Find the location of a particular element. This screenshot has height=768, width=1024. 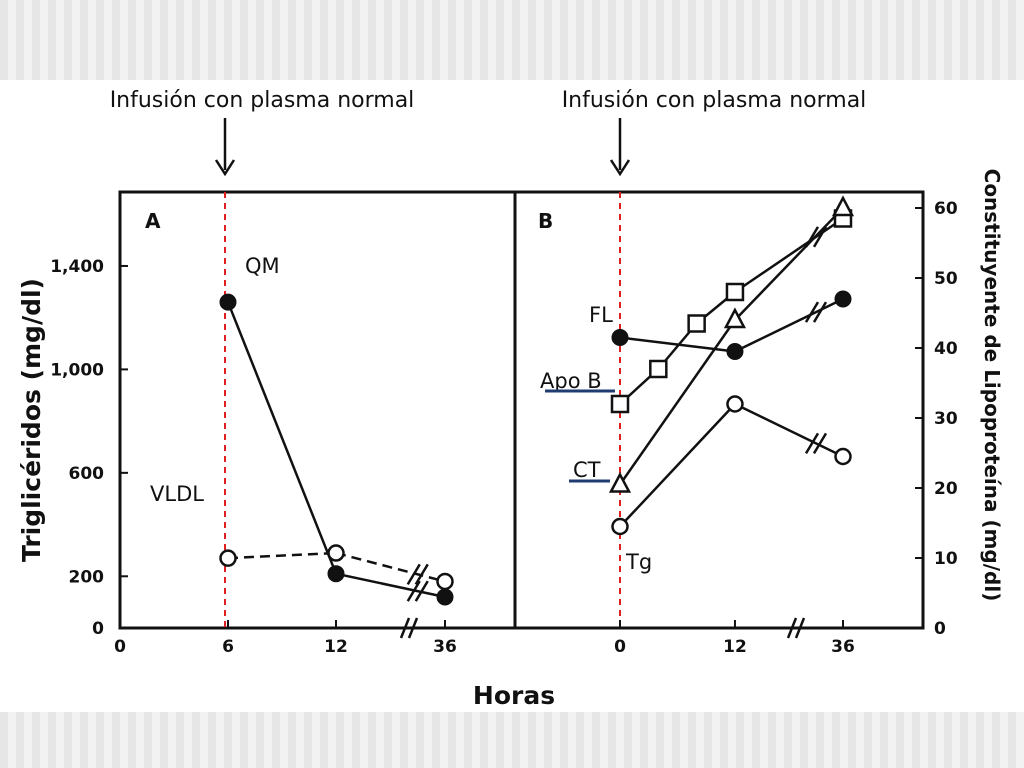

infusion-label-b: Infusión con plasma normal is located at coordinates (714, 100).